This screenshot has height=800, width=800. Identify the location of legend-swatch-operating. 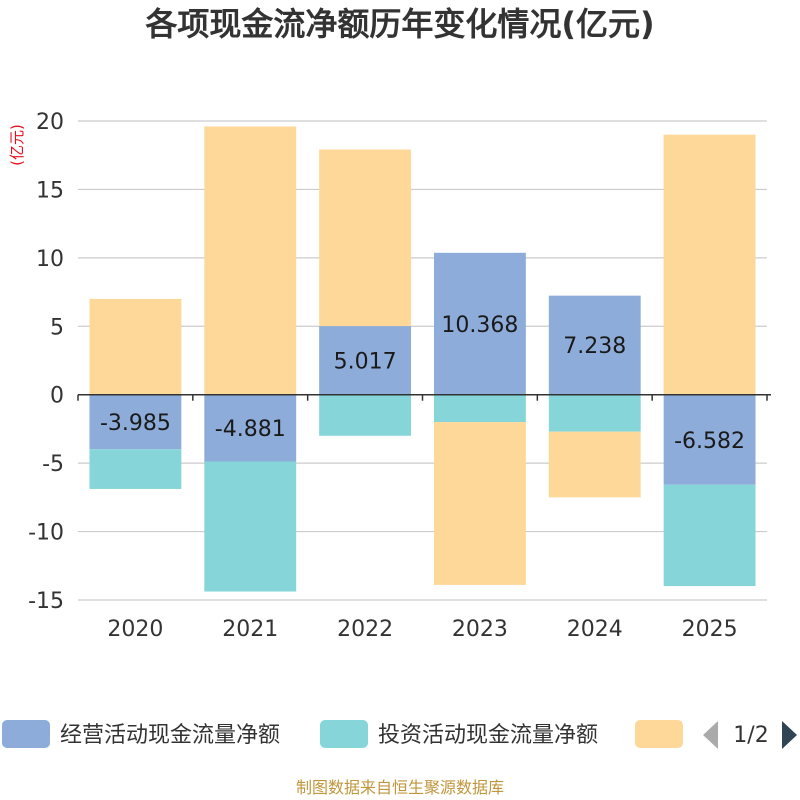
(26, 734).